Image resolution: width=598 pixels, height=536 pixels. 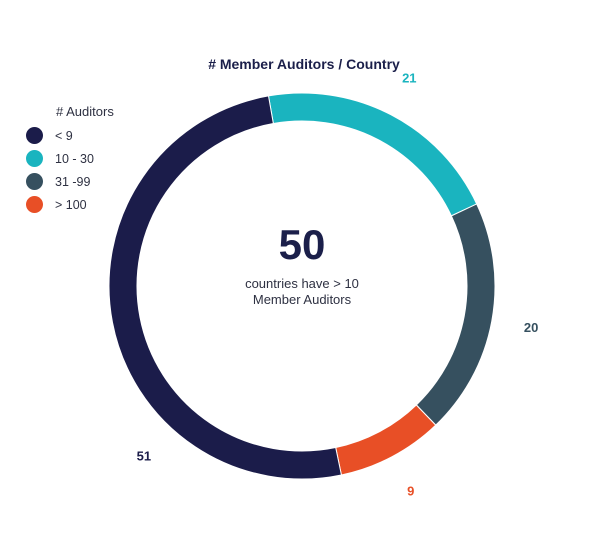 I want to click on legend-item-31-99: 31 -99, so click(x=91, y=181).